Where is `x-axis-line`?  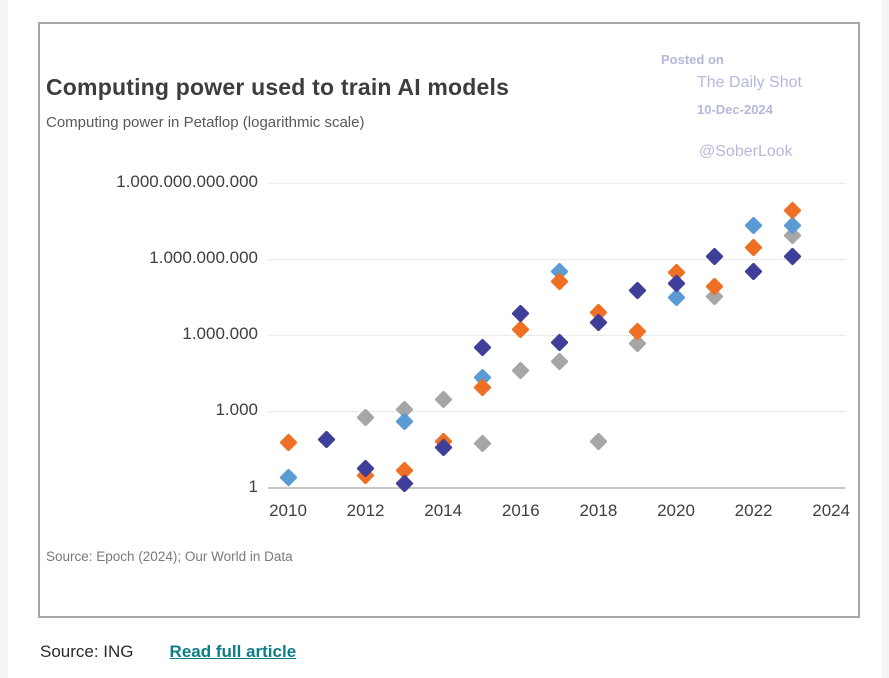 x-axis-line is located at coordinates (556, 487).